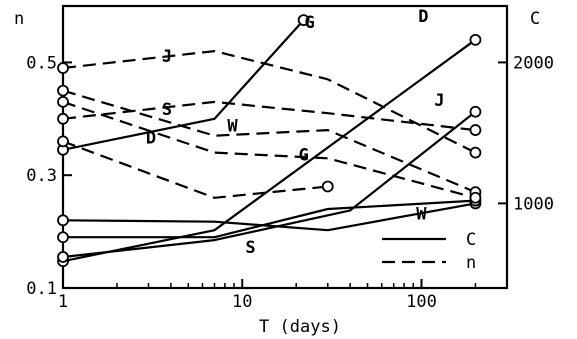 This screenshot has width=577, height=339. What do you see at coordinates (471, 263) in the screenshot?
I see `legend-label-n: n` at bounding box center [471, 263].